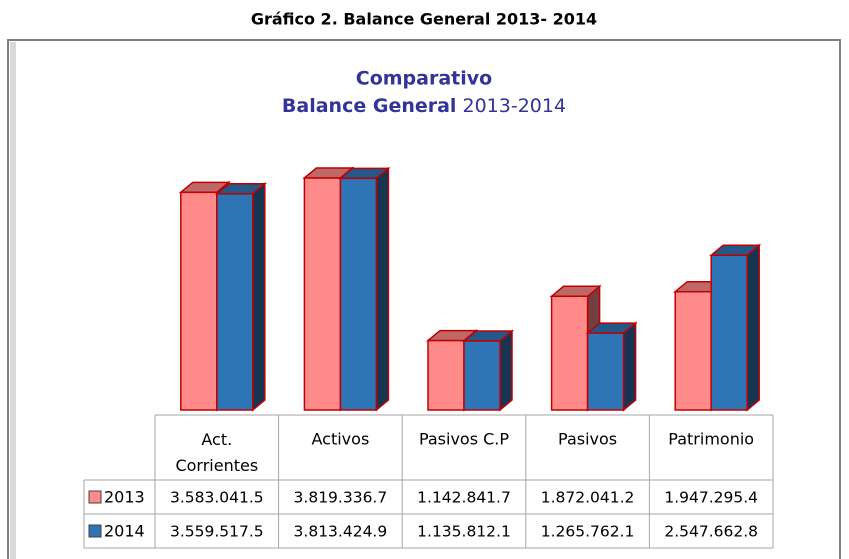 The image size is (849, 559). Describe the element at coordinates (464, 532) in the screenshot. I see `value-label: 1.135.812.1` at that location.